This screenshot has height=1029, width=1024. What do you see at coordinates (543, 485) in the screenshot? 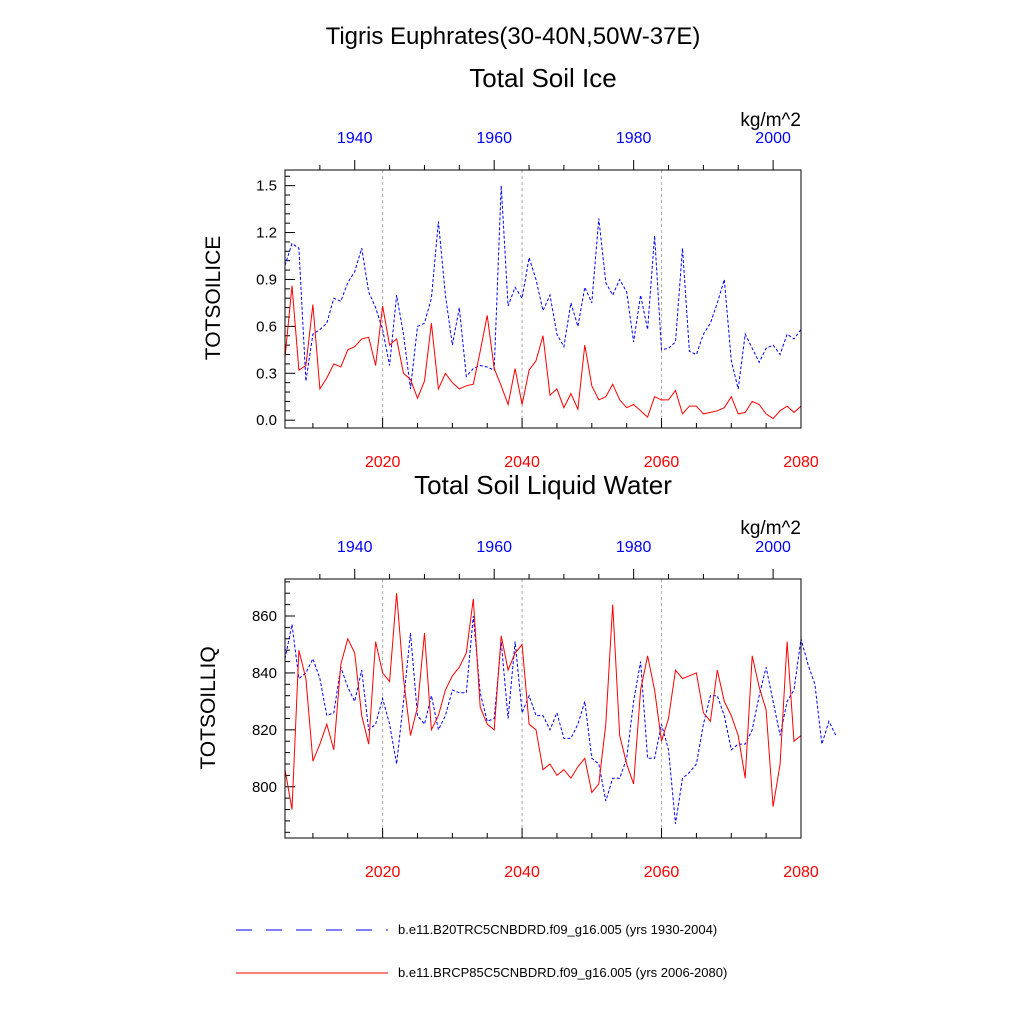
I see `panel-title: Total Soil Liquid Water` at bounding box center [543, 485].